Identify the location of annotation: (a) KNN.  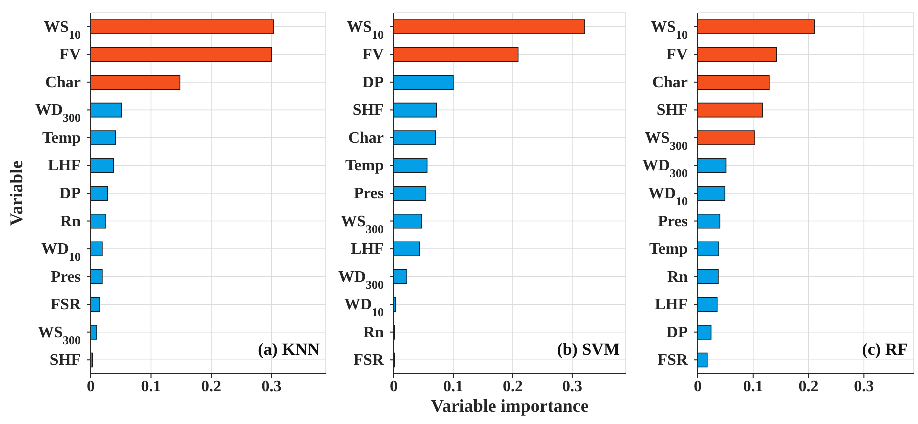
(289, 350).